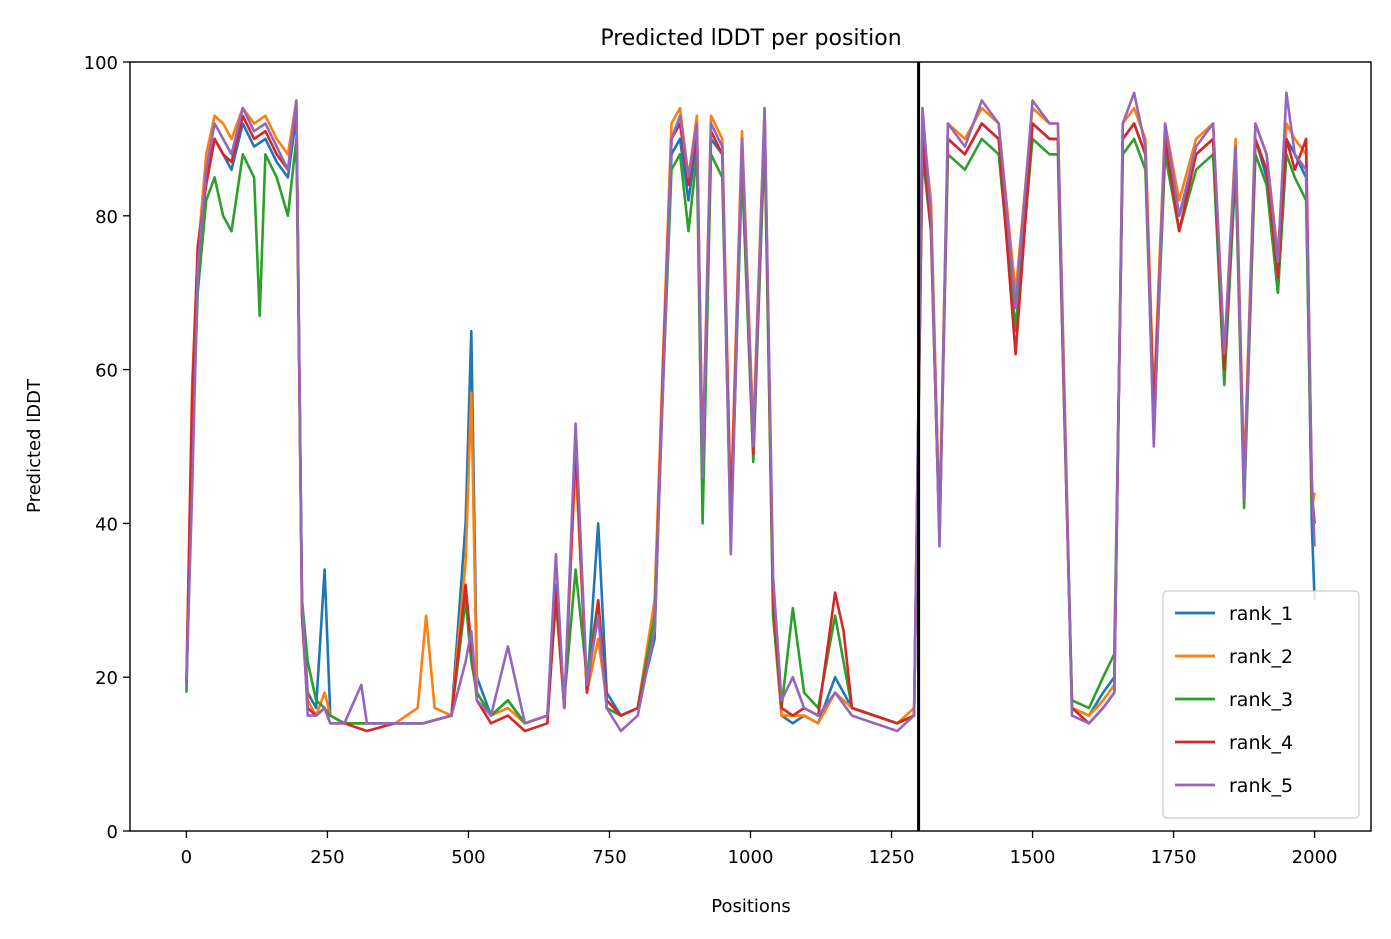  Describe the element at coordinates (107, 448) in the screenshot. I see `y-axis-ticks: 0 20 40 60 80 100` at that location.